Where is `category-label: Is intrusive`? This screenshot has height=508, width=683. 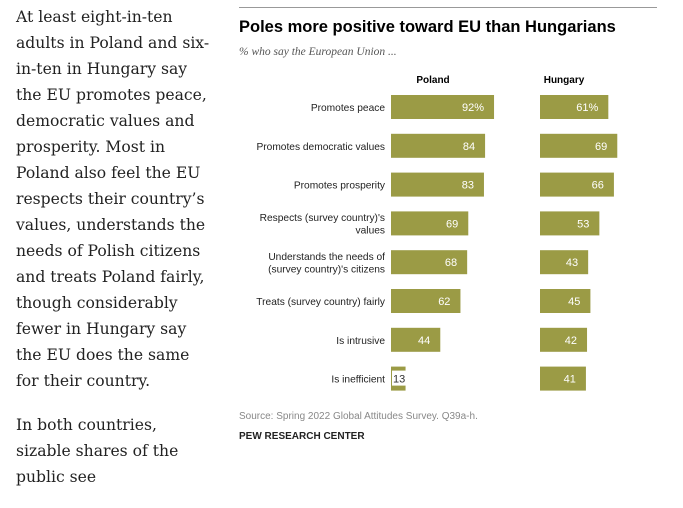 category-label: Is intrusive is located at coordinates (360, 341).